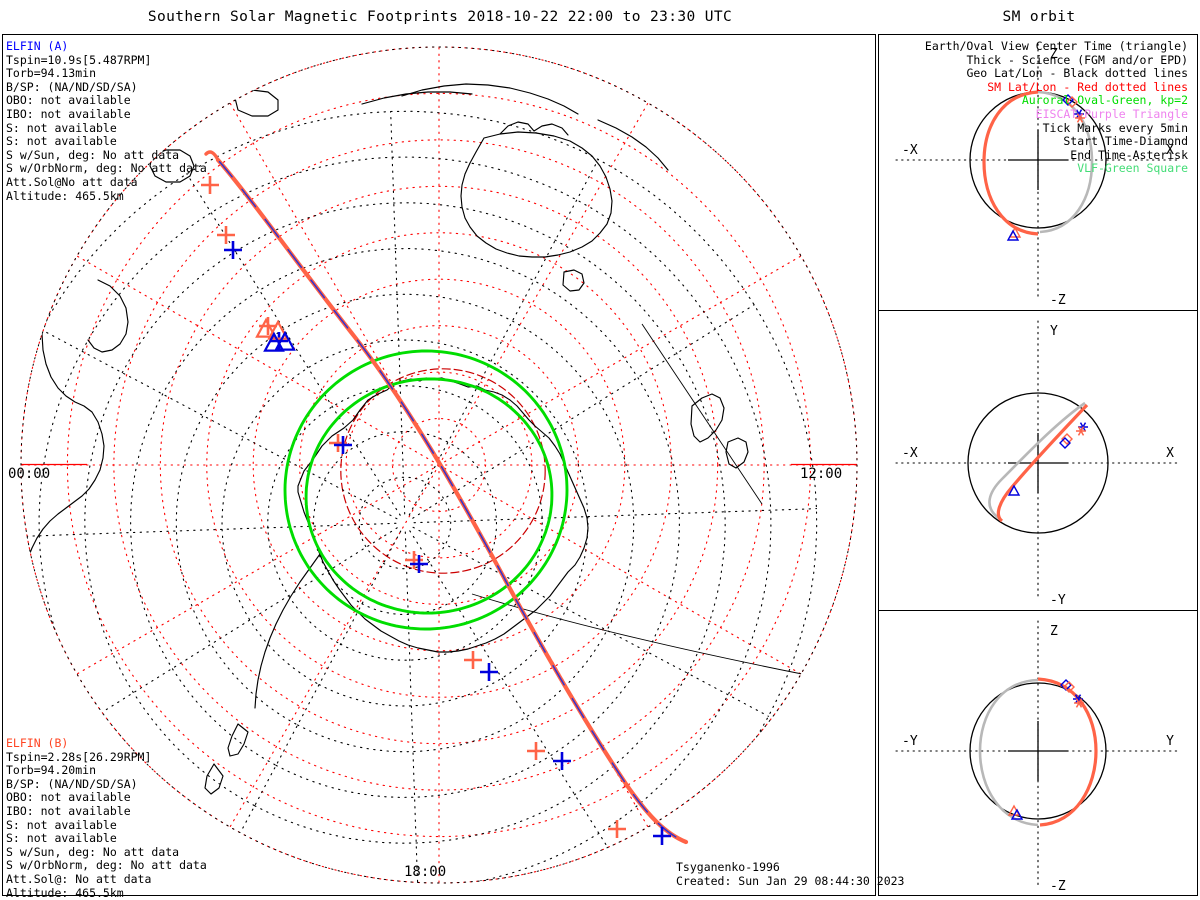  I want to click on elfin-a-line-2: B/SP: (NA/ND/SD/SA), so click(72, 86).